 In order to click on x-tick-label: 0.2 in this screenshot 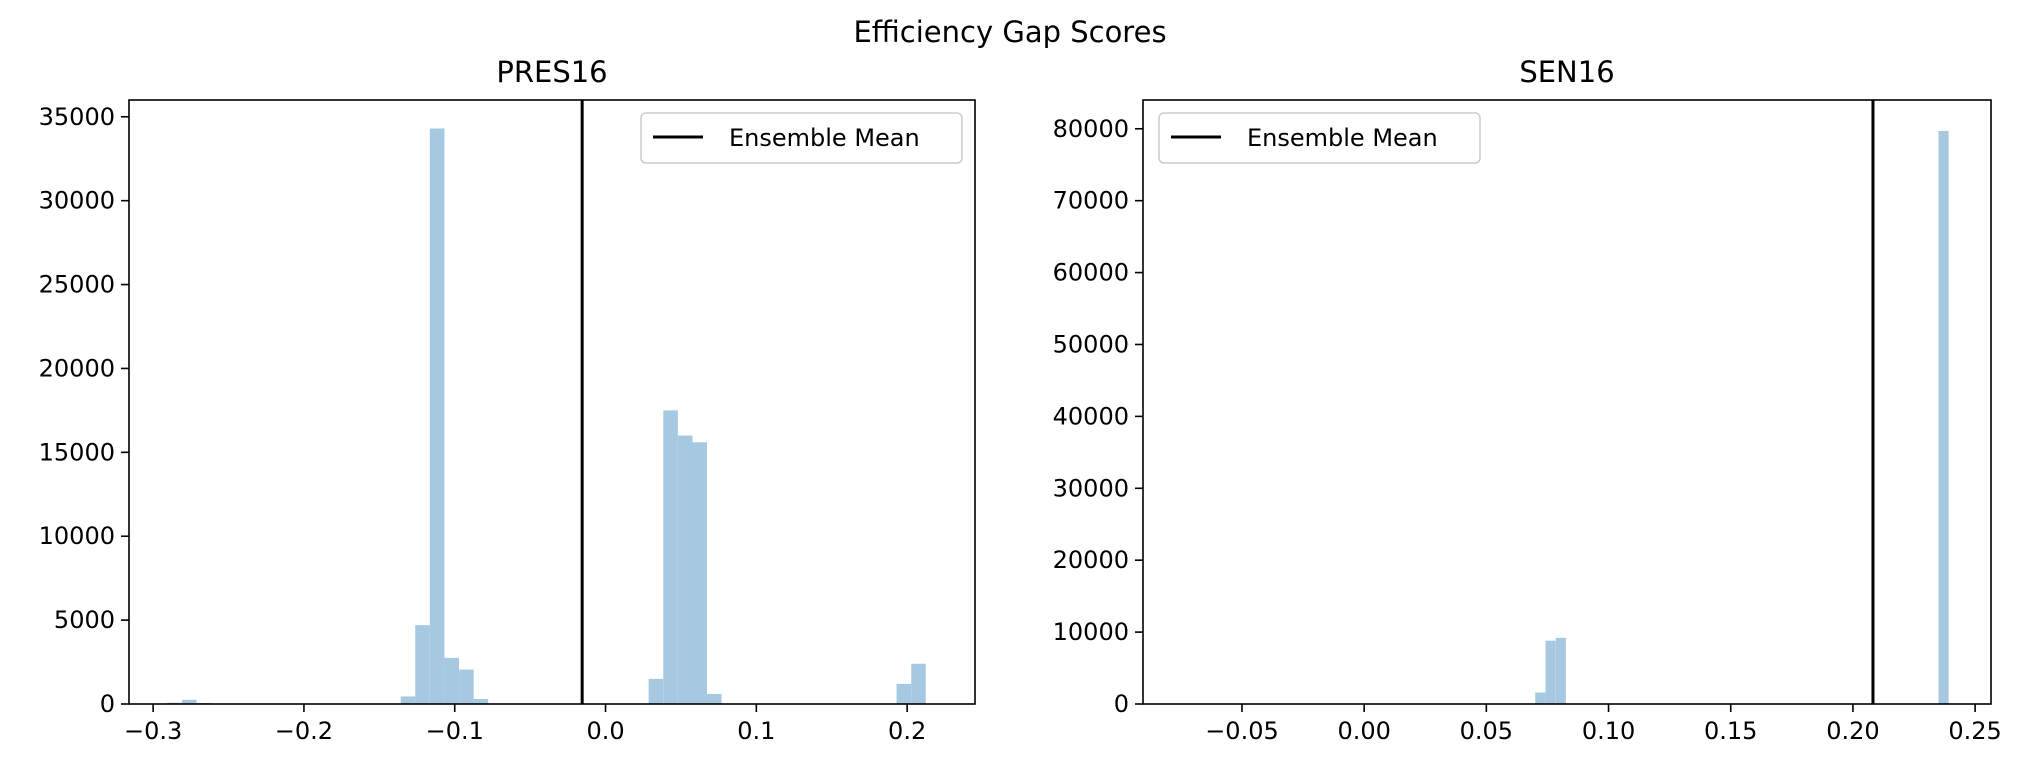, I will do `click(907, 731)`.